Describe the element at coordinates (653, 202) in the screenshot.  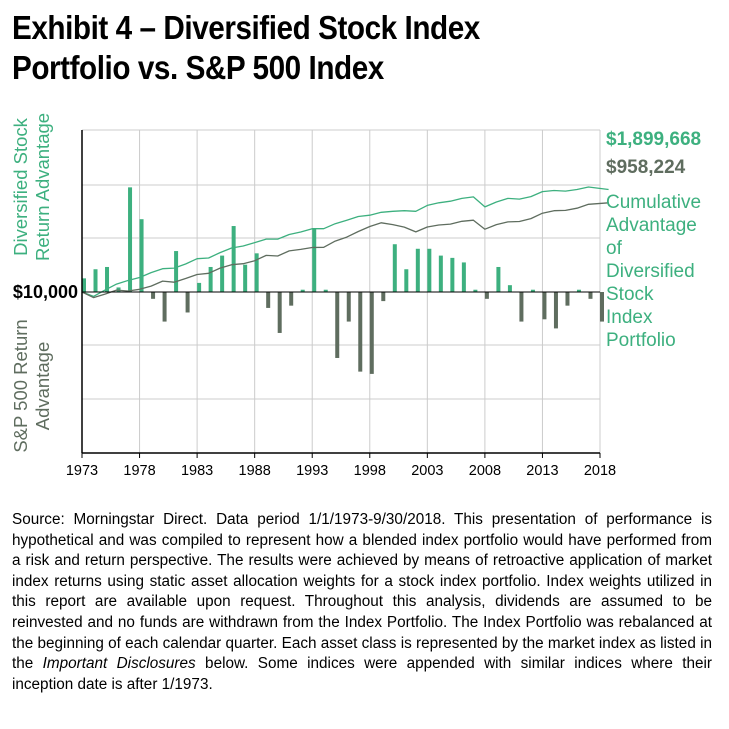
I see `right-label-line: Cumulative` at that location.